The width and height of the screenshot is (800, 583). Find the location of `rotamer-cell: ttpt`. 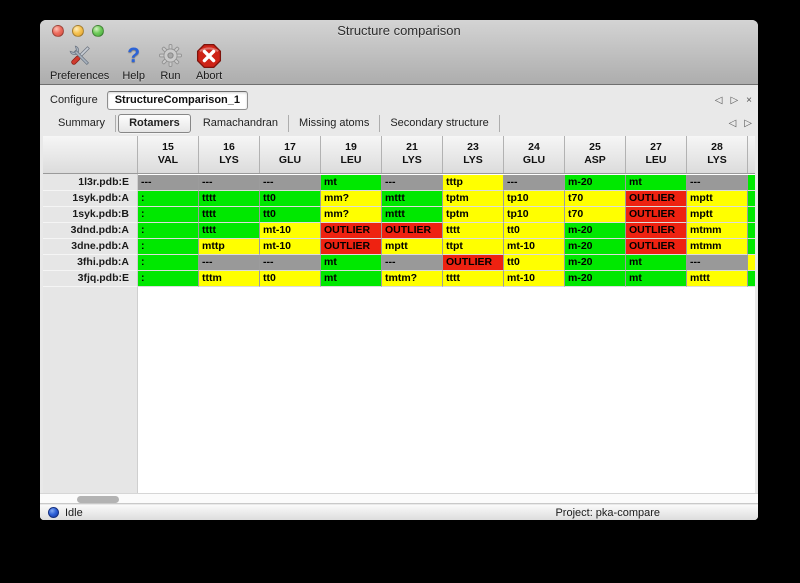

rotamer-cell: ttpt is located at coordinates (473, 247).